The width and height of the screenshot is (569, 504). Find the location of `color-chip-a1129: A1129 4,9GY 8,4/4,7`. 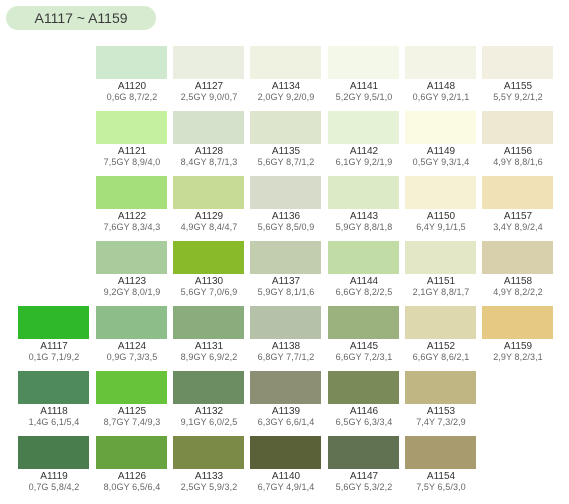

color-chip-a1129: A1129 4,9GY 8,4/4,7 is located at coordinates (209, 204).